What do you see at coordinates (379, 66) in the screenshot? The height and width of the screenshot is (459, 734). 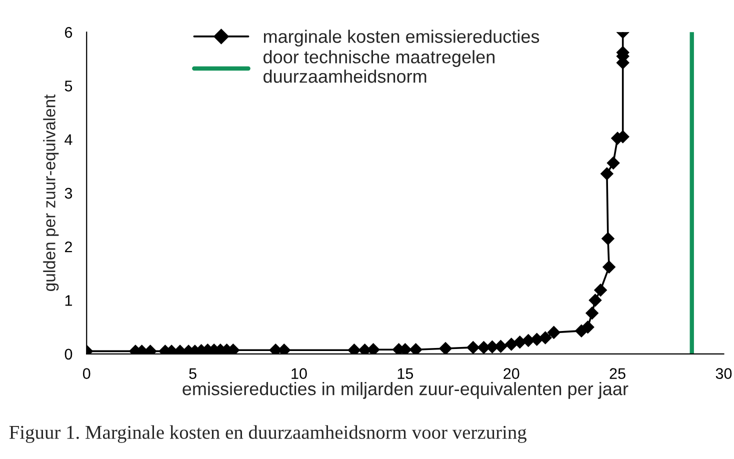 I see `legend-label: door technische maatregelen duurzaamheidsnorm` at bounding box center [379, 66].